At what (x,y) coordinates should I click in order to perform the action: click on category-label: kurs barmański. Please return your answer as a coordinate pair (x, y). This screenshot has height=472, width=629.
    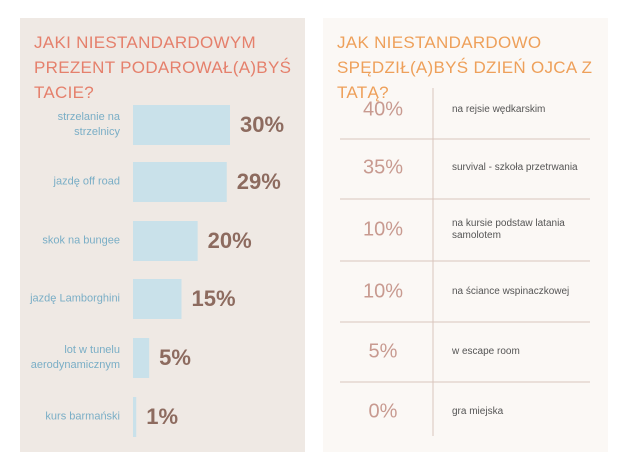
    Looking at the image, I should click on (82, 416).